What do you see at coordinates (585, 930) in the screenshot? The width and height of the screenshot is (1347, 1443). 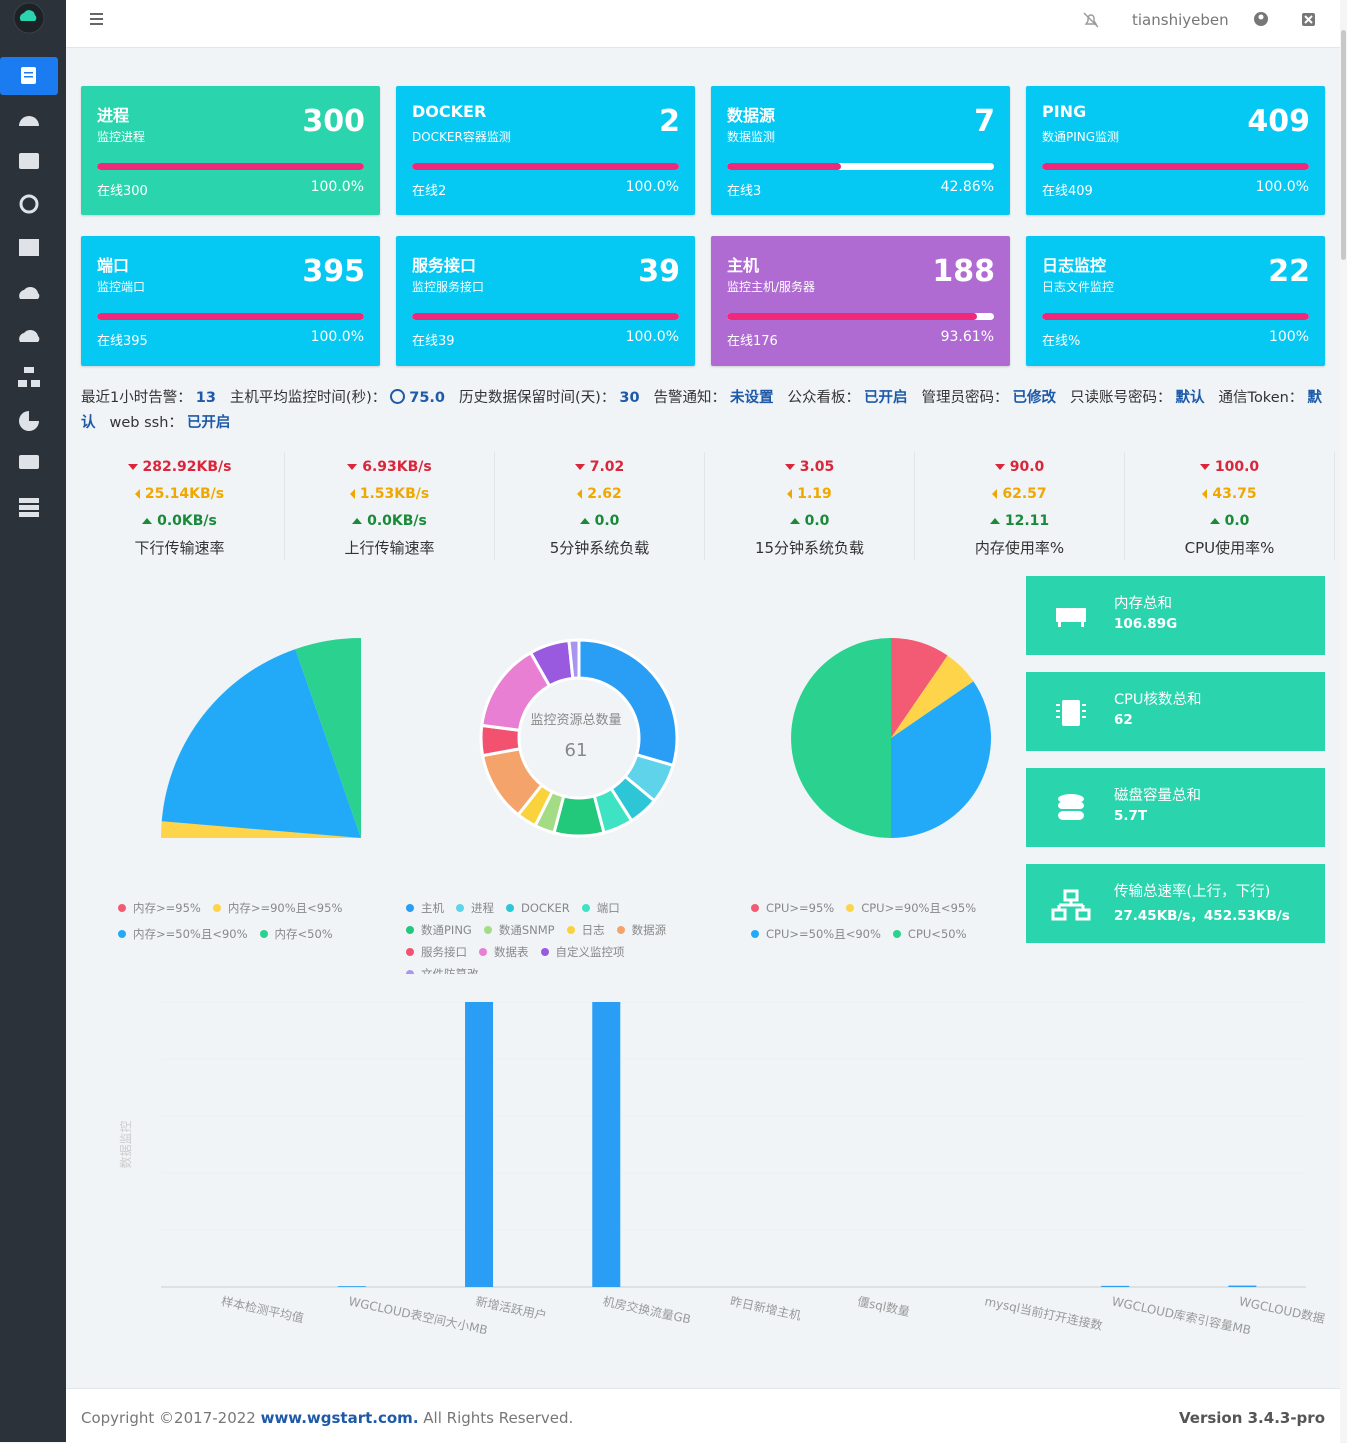 I see `legend-item: 日志` at bounding box center [585, 930].